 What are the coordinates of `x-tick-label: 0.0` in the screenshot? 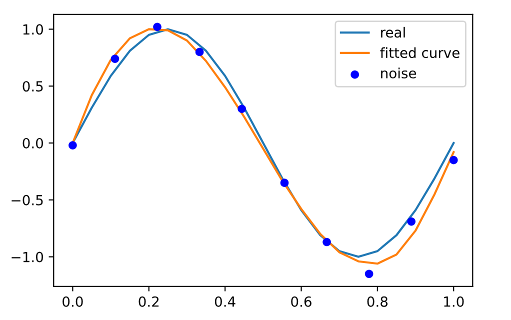 It's located at (72, 301).